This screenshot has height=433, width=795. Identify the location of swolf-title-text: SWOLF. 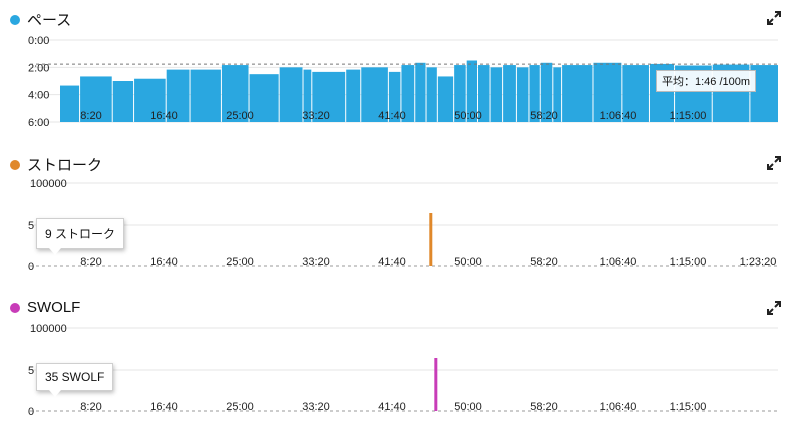
(54, 307).